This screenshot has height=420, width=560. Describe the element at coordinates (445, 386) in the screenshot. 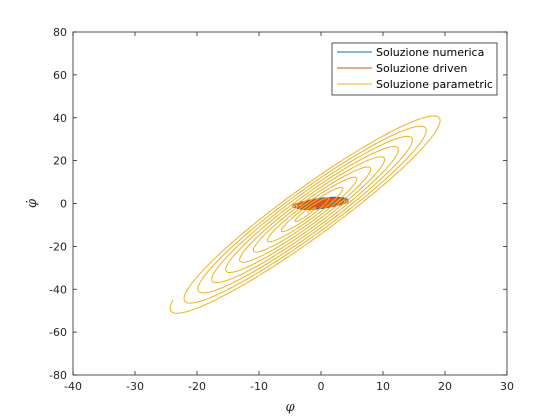

I see `x-tick-label: 20` at that location.